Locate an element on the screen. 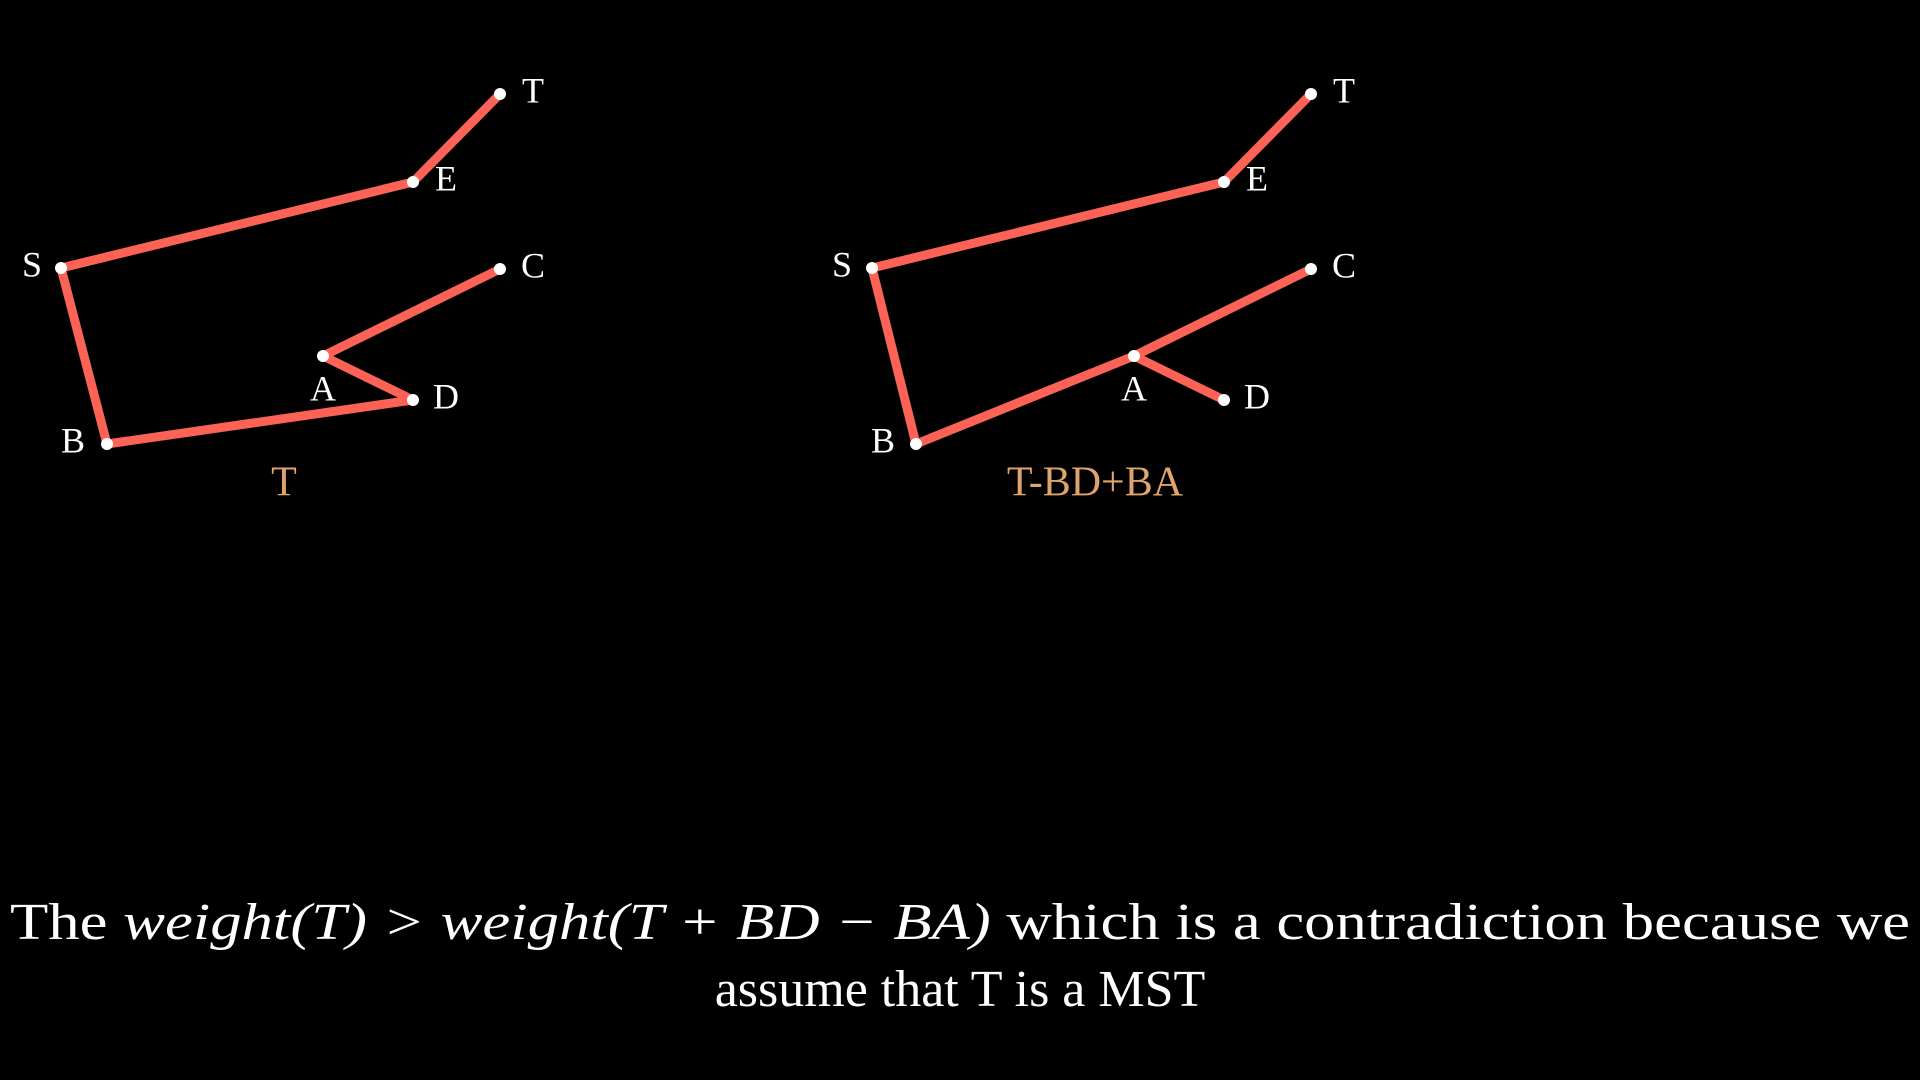  footer-line: assume that T is a MST is located at coordinates (960, 989).